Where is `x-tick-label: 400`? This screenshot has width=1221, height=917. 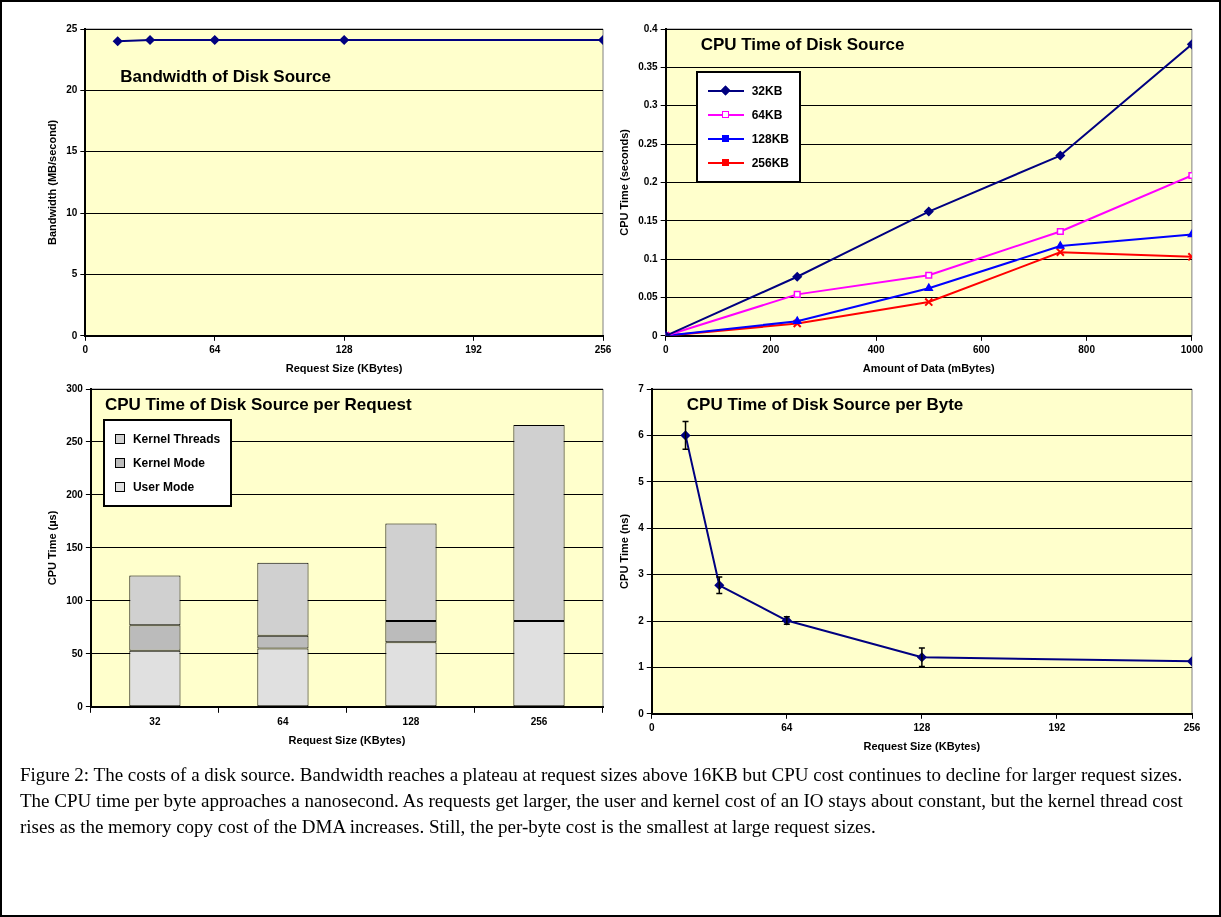 x-tick-label: 400 is located at coordinates (876, 349).